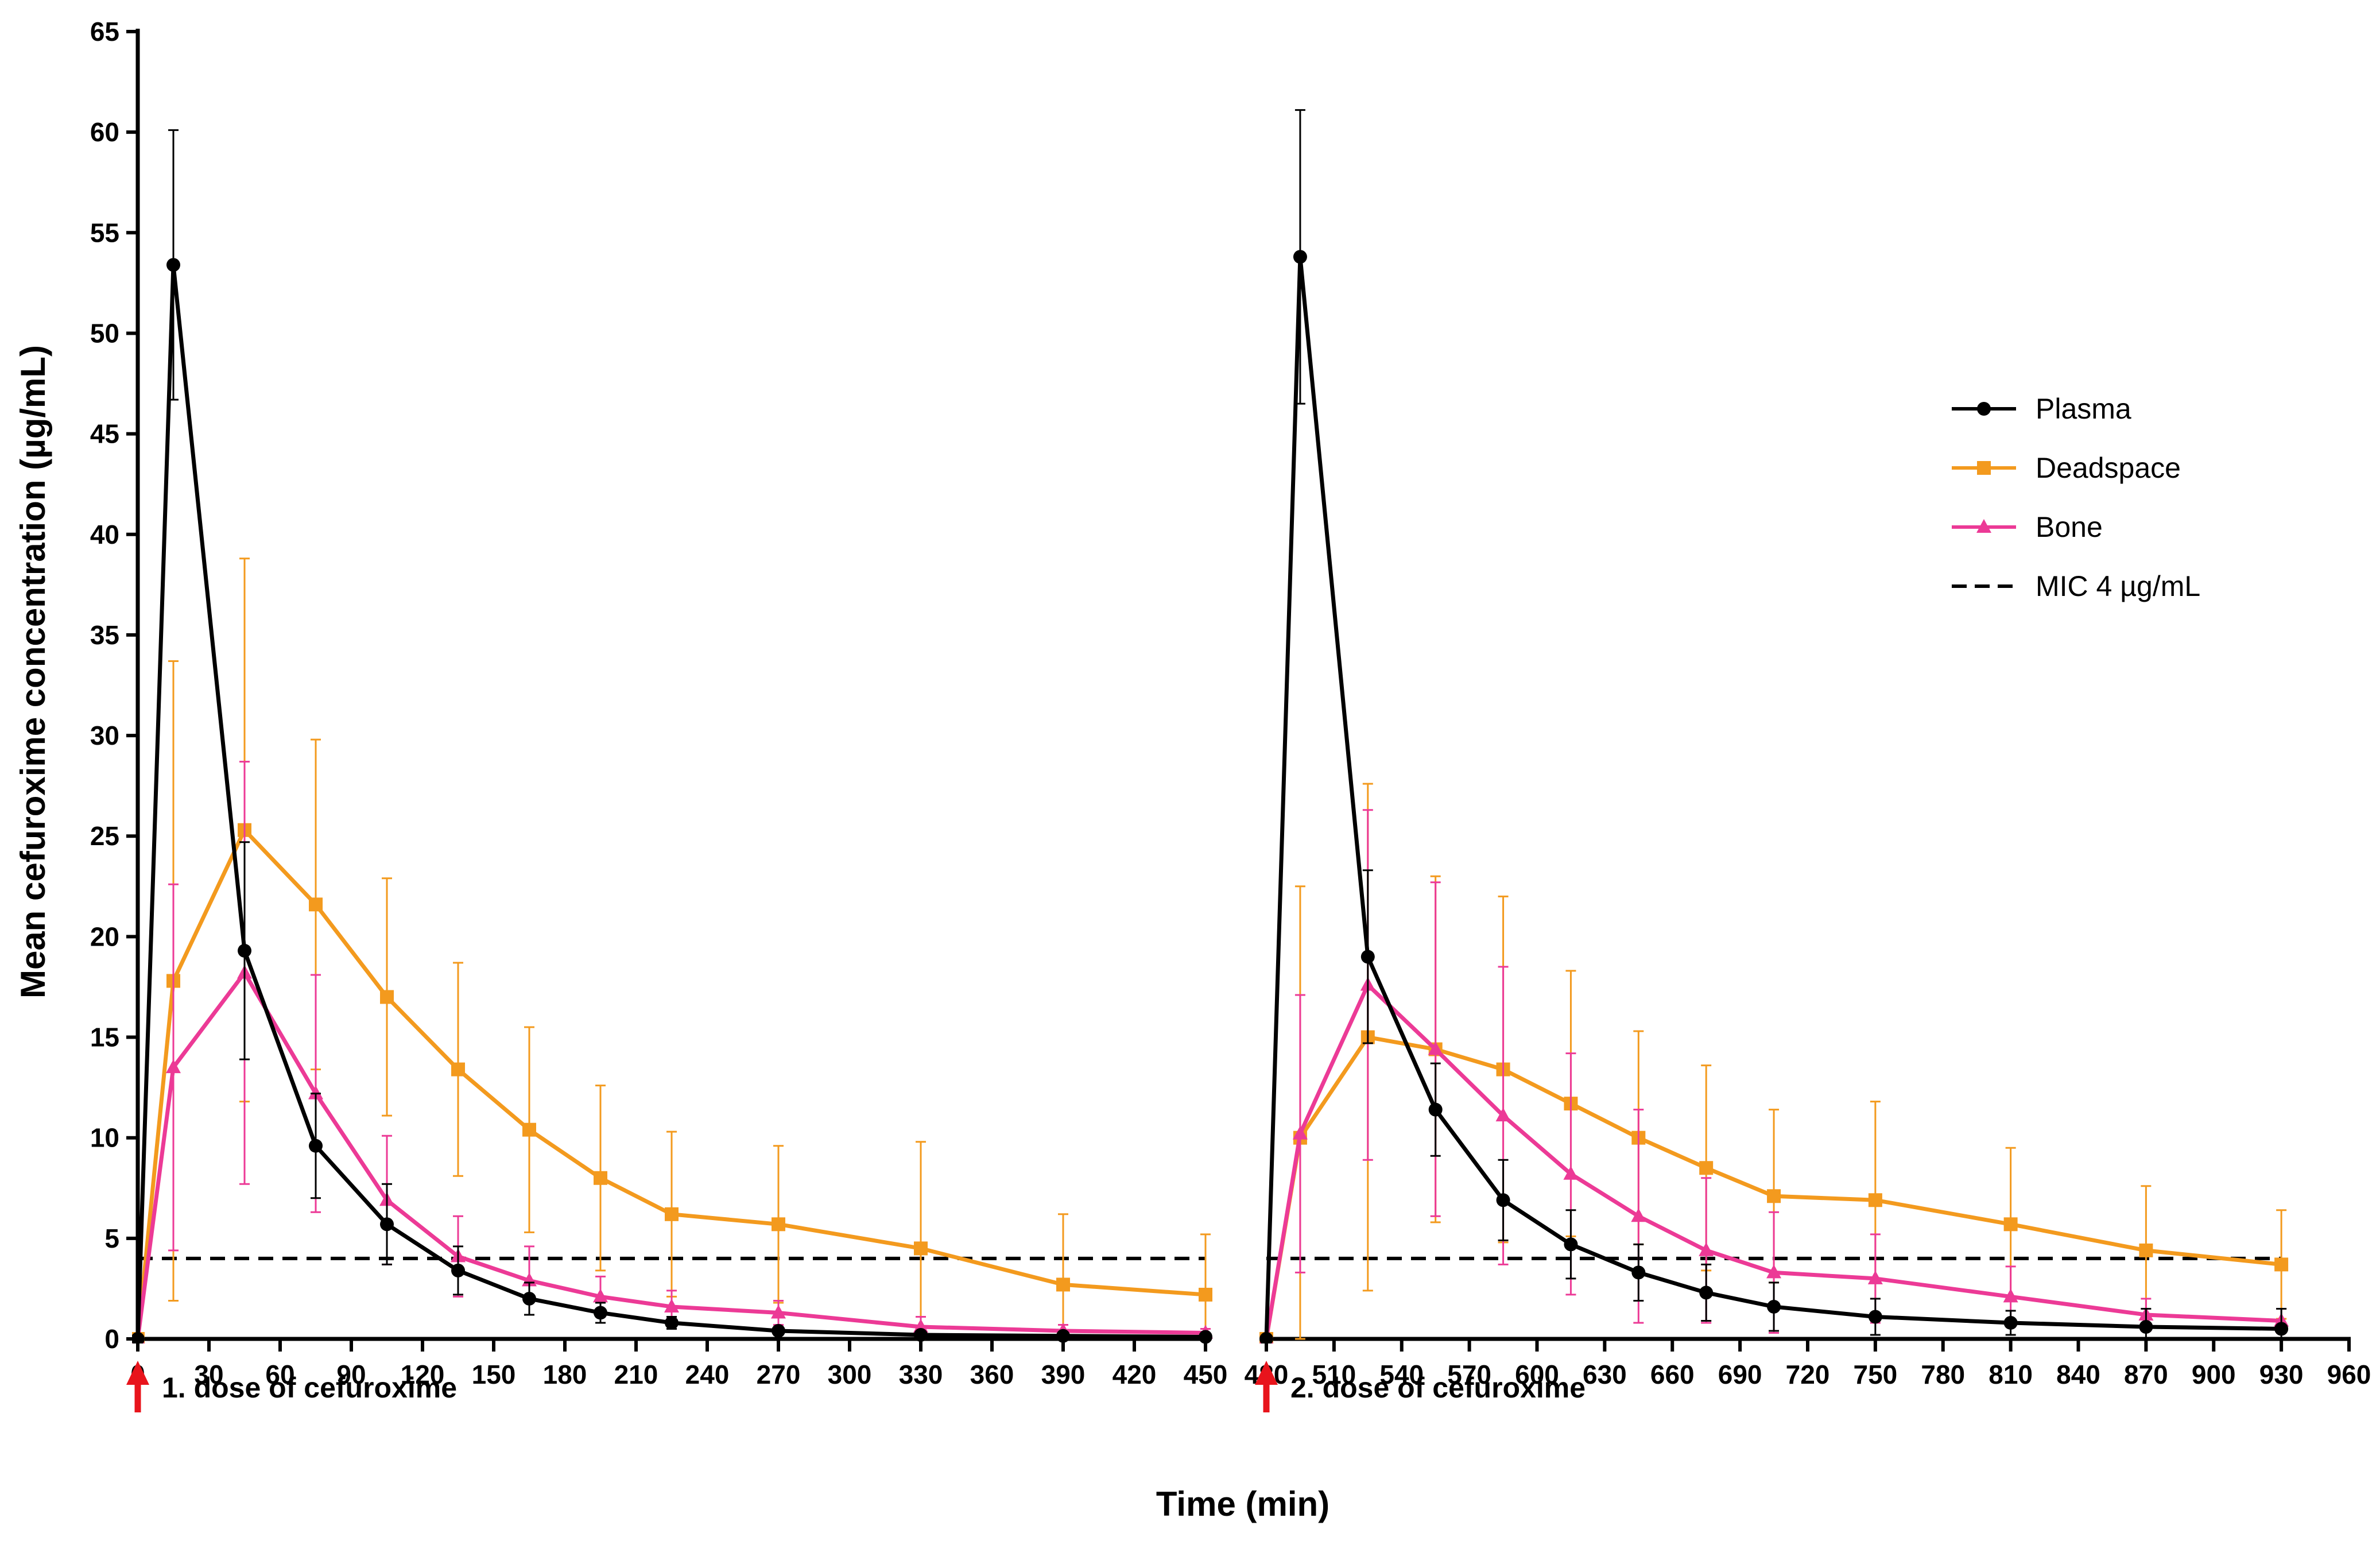 The width and height of the screenshot is (2380, 1541). What do you see at coordinates (2028, 527) in the screenshot?
I see `legend-item: Bone` at bounding box center [2028, 527].